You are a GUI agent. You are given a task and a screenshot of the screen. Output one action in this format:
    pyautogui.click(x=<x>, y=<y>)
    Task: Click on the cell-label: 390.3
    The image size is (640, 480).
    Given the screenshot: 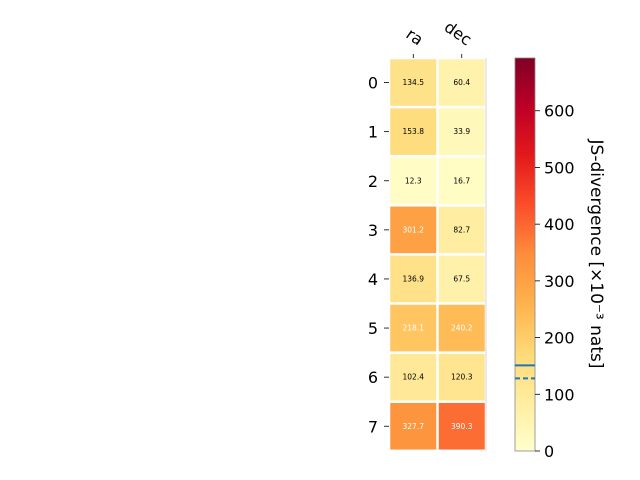 What is the action you would take?
    pyautogui.click(x=462, y=426)
    